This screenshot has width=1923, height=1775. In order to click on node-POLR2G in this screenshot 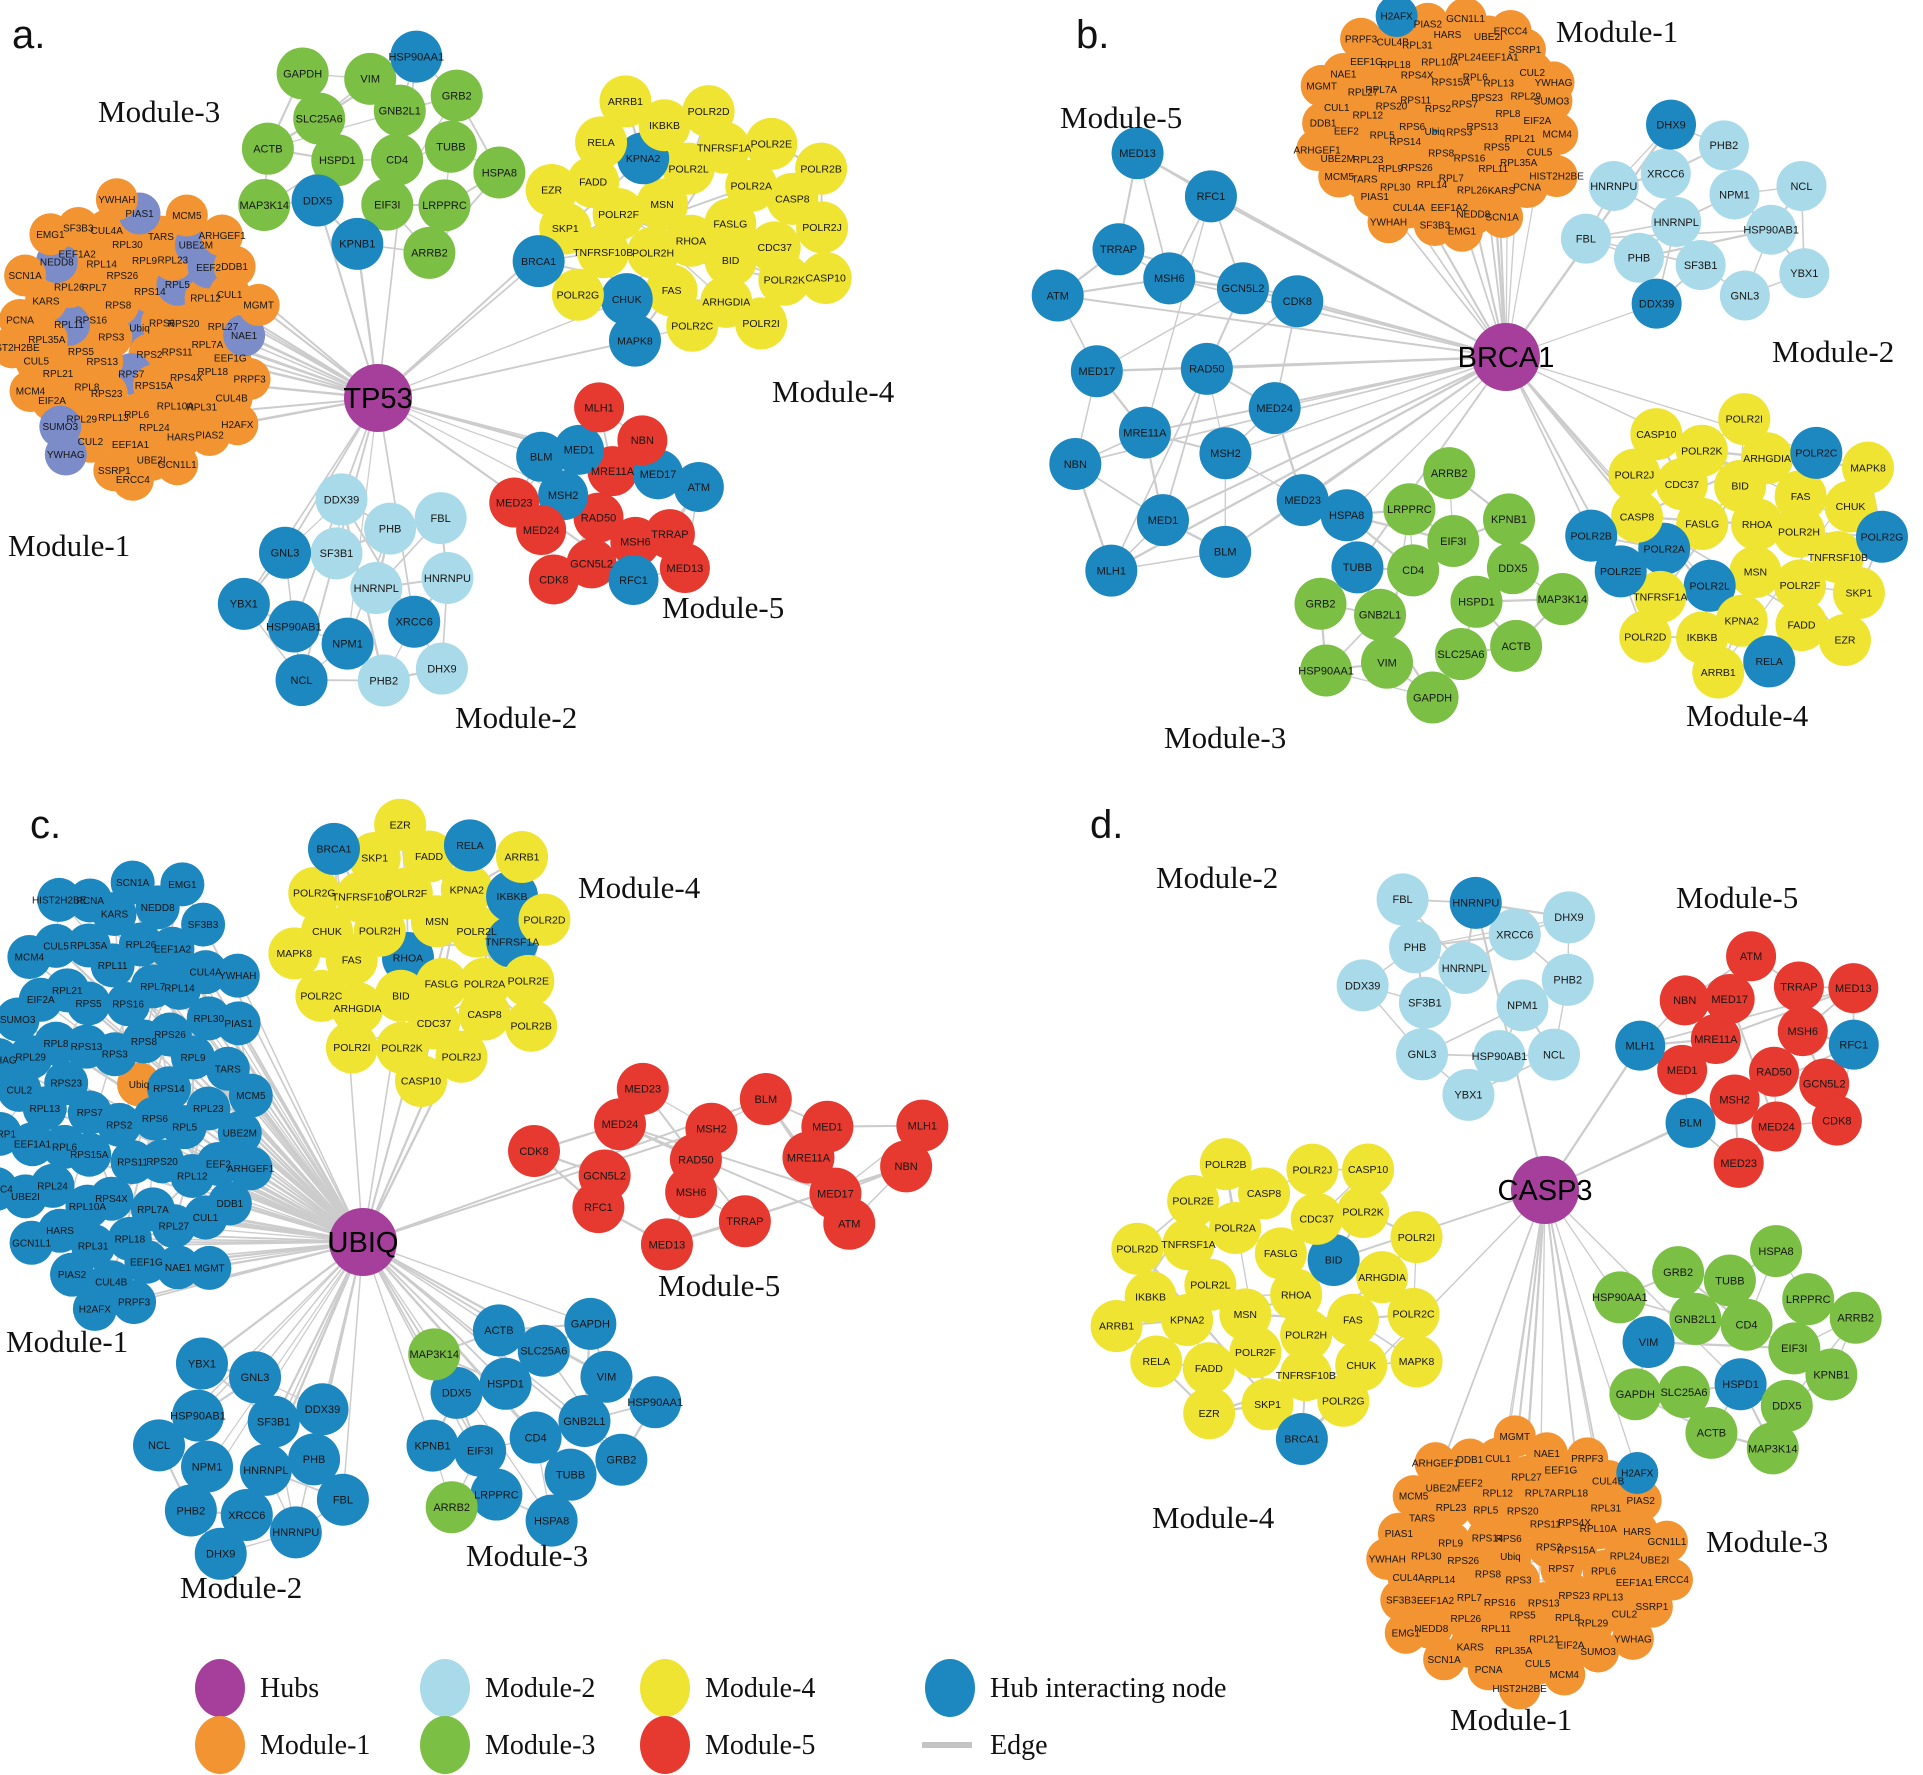, I will do `click(1343, 1400)`.